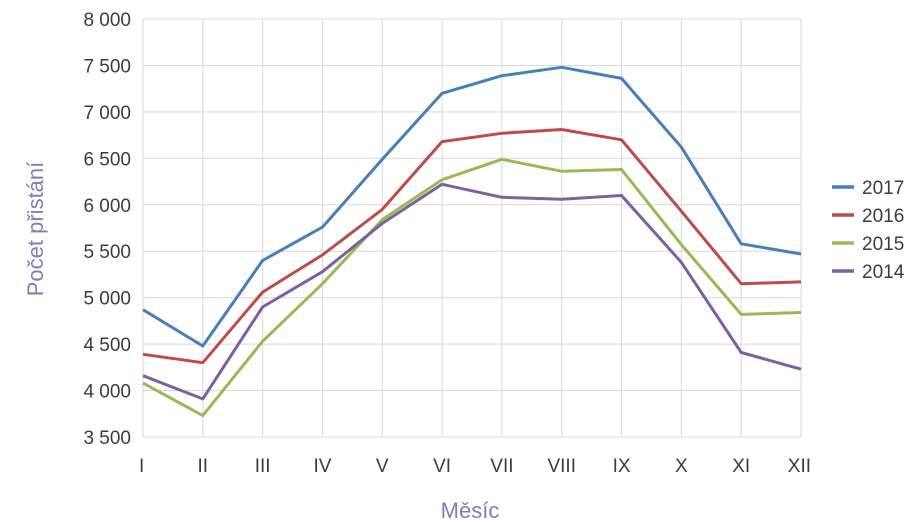 This screenshot has width=919, height=524. What do you see at coordinates (883, 216) in the screenshot?
I see `legend-label-2016: 2016` at bounding box center [883, 216].